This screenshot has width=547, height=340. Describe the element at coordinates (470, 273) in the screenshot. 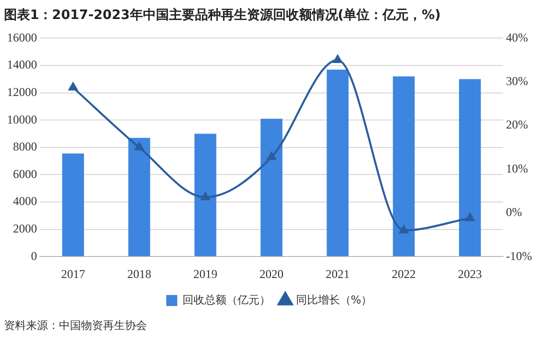

I see `x-tick-label: 2023` at that location.